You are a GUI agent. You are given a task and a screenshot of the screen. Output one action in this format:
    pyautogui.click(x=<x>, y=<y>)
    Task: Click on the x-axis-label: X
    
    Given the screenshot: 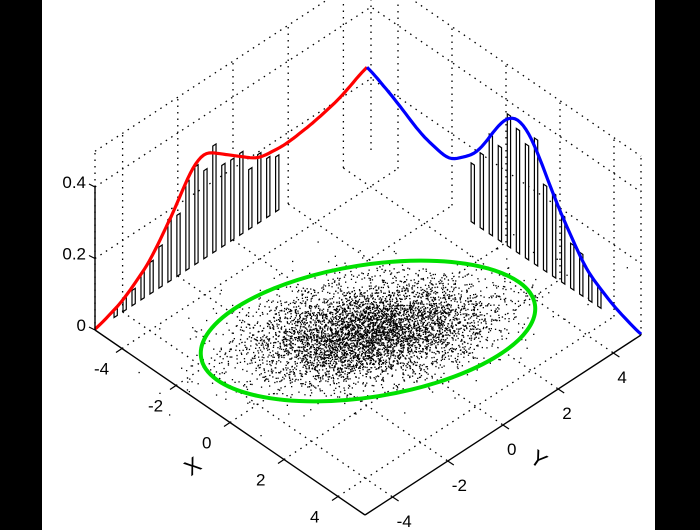 What is the action you would take?
    pyautogui.click(x=192, y=465)
    